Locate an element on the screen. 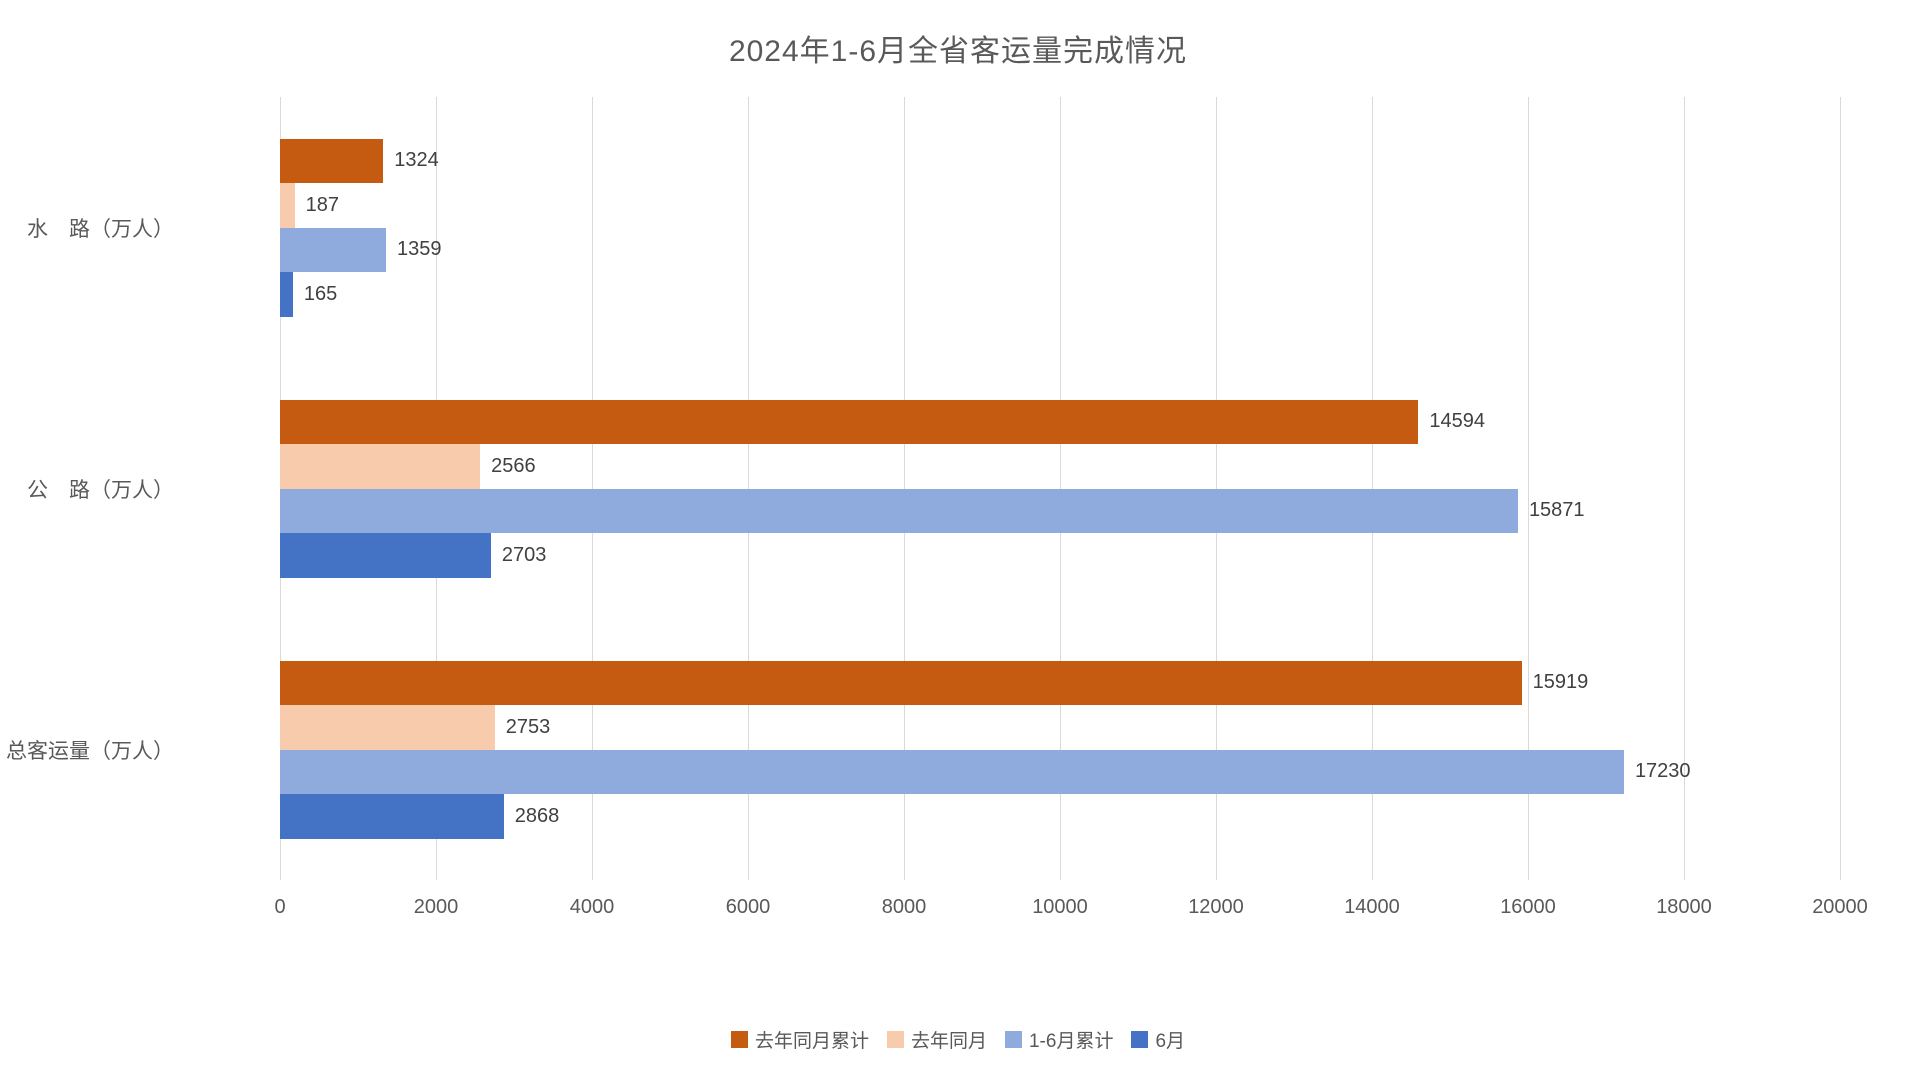 This screenshot has width=1916, height=1076. bar-value: 17230 is located at coordinates (1662, 771).